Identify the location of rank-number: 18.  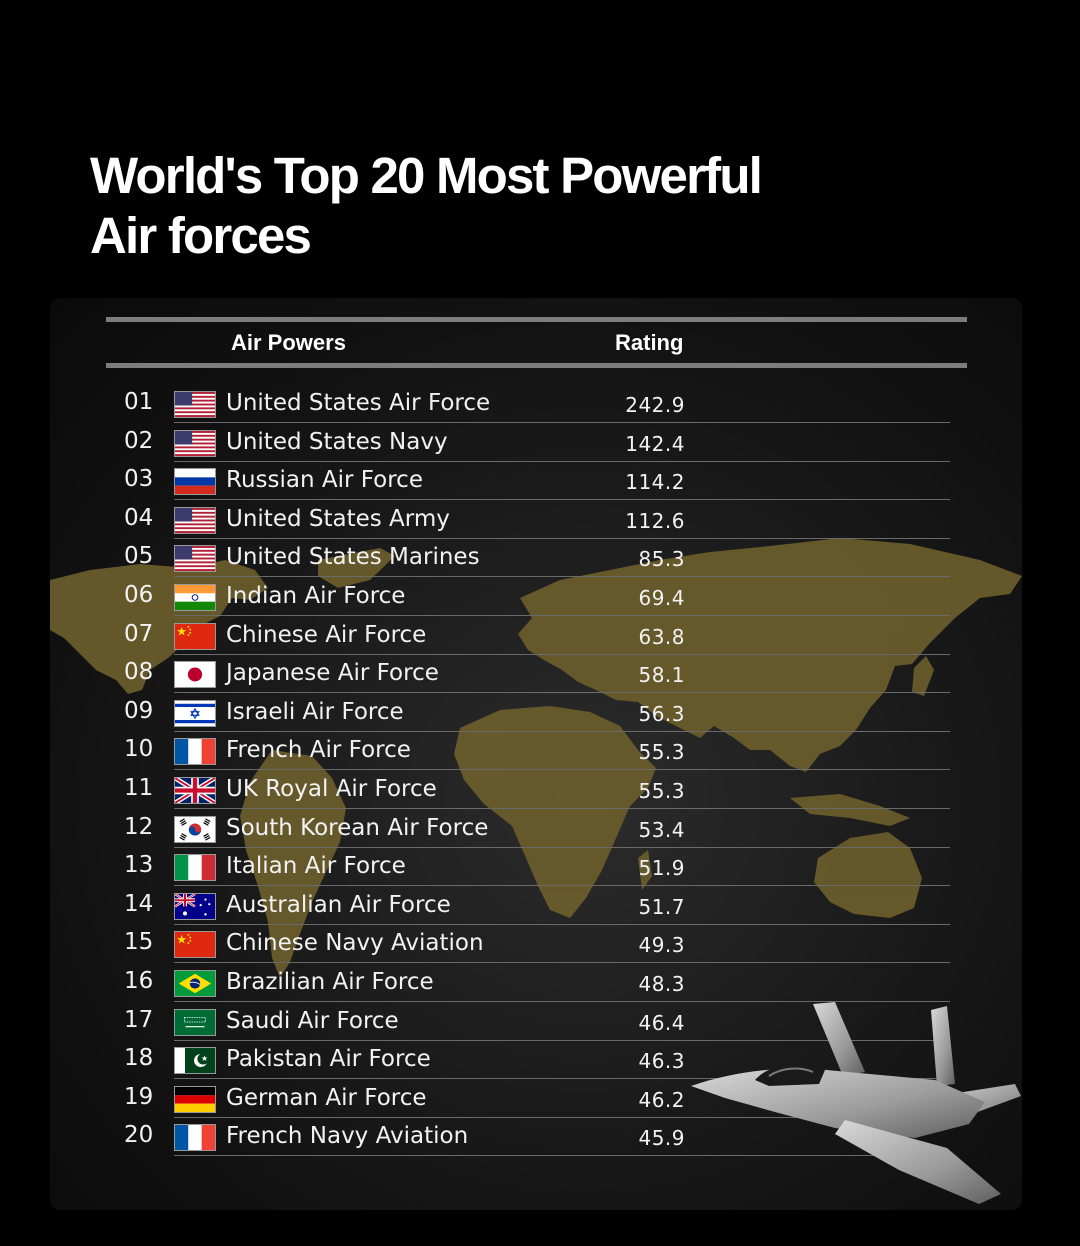
(139, 1058).